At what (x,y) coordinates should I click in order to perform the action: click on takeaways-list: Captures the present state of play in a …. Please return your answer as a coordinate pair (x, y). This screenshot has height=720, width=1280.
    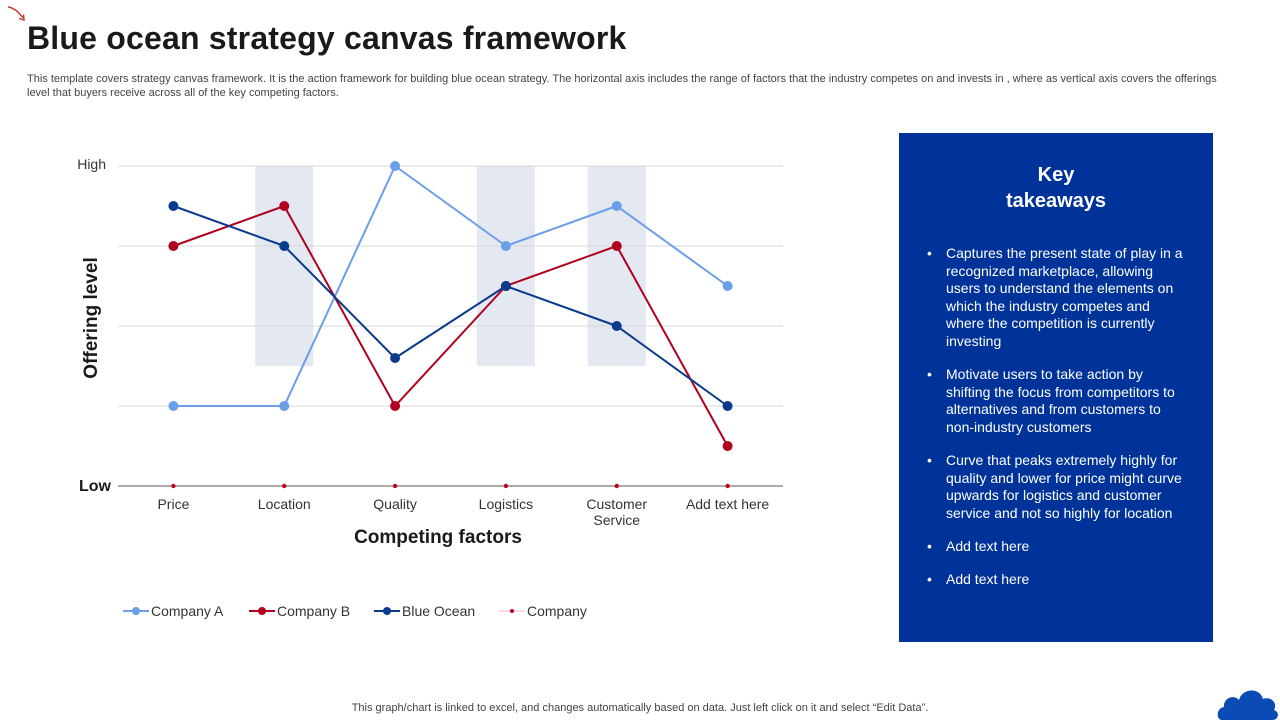
    Looking at the image, I should click on (1056, 417).